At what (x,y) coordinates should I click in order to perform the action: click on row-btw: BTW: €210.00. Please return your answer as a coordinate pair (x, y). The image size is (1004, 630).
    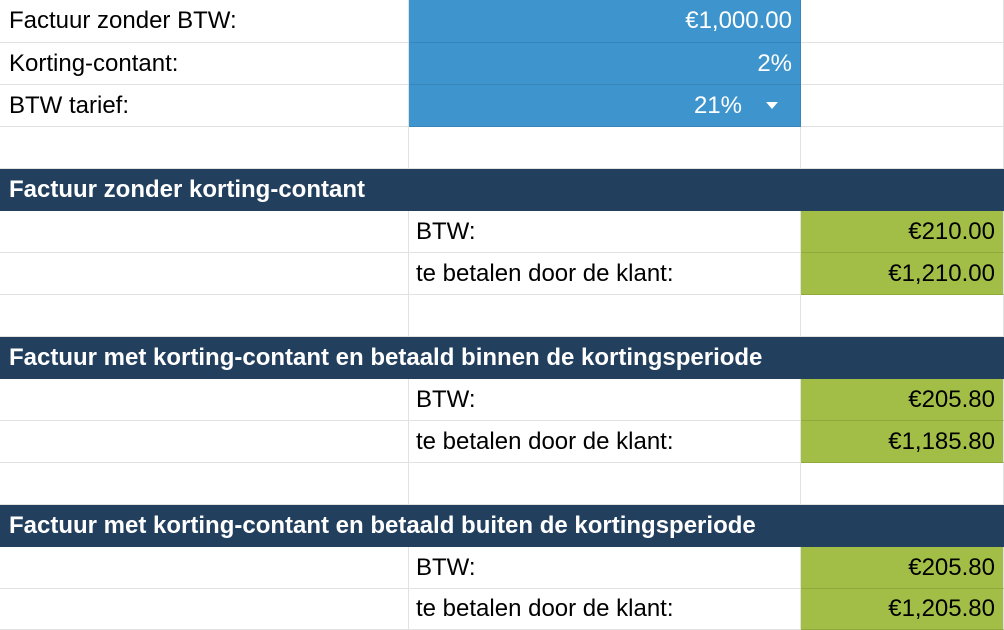
    Looking at the image, I should click on (502, 232).